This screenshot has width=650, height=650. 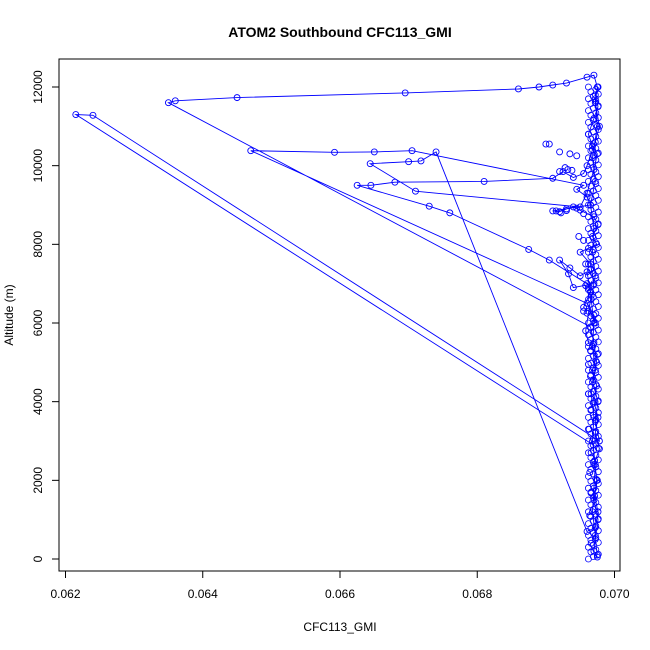 I want to click on x-tick-label: 0.070, so click(x=614, y=594).